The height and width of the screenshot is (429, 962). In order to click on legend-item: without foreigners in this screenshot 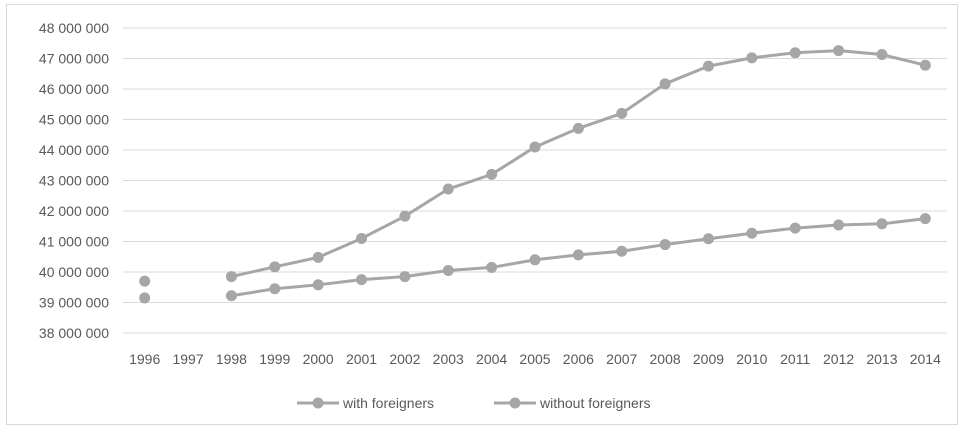, I will do `click(572, 403)`.